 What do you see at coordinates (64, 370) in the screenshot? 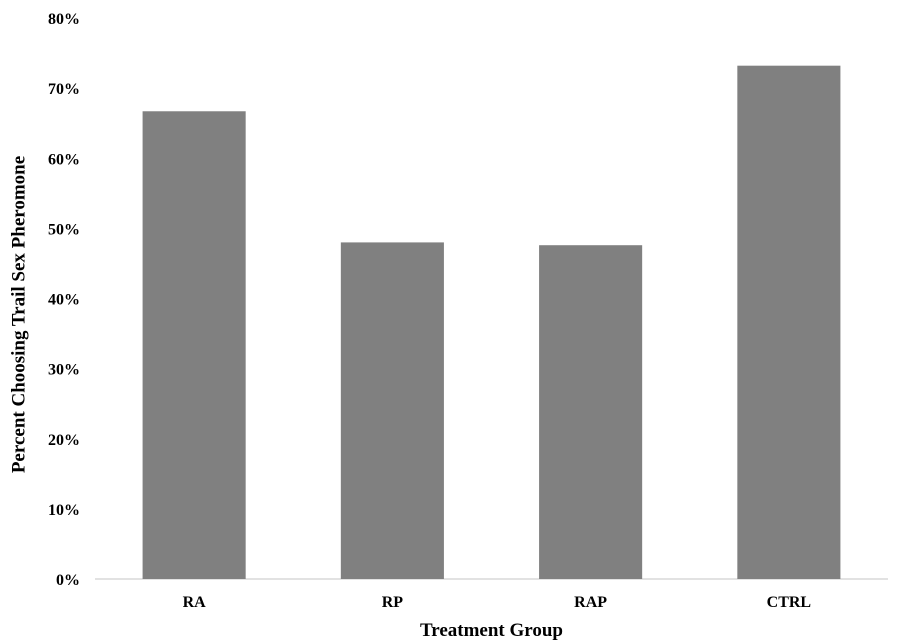
I see `y-tick-label: 30%` at bounding box center [64, 370].